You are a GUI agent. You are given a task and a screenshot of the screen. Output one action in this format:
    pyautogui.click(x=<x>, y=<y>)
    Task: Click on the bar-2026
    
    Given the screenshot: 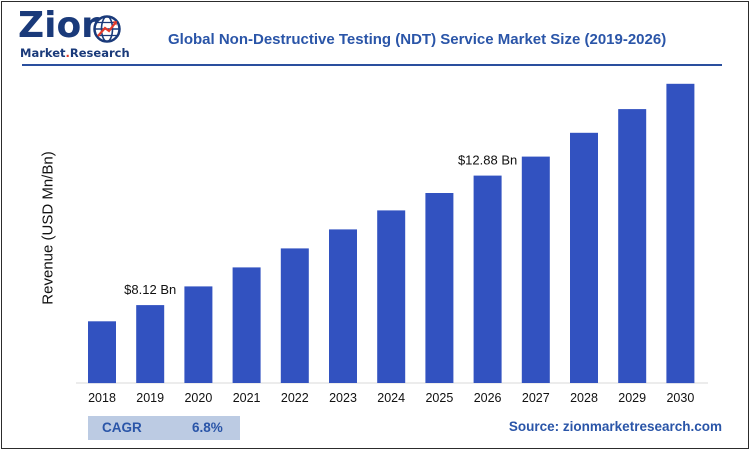 What is the action you would take?
    pyautogui.click(x=487, y=279)
    